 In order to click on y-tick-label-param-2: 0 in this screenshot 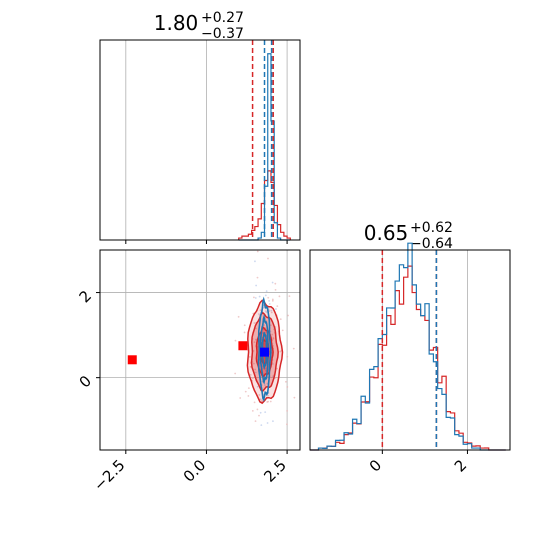, I will do `click(85, 381)`.